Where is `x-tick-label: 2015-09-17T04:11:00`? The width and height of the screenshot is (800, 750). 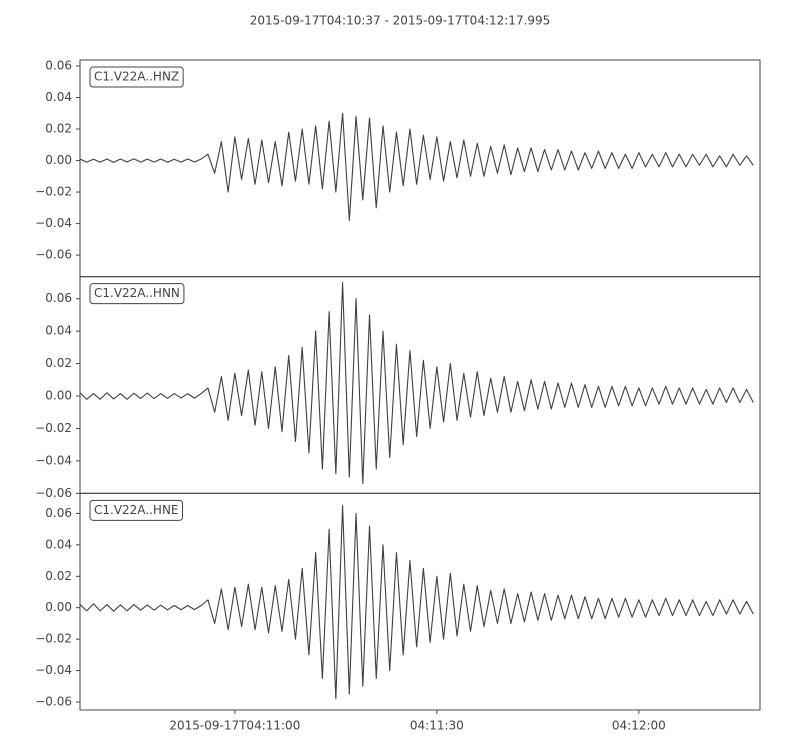
x-tick-label: 2015-09-17T04:11:00 is located at coordinates (234, 726).